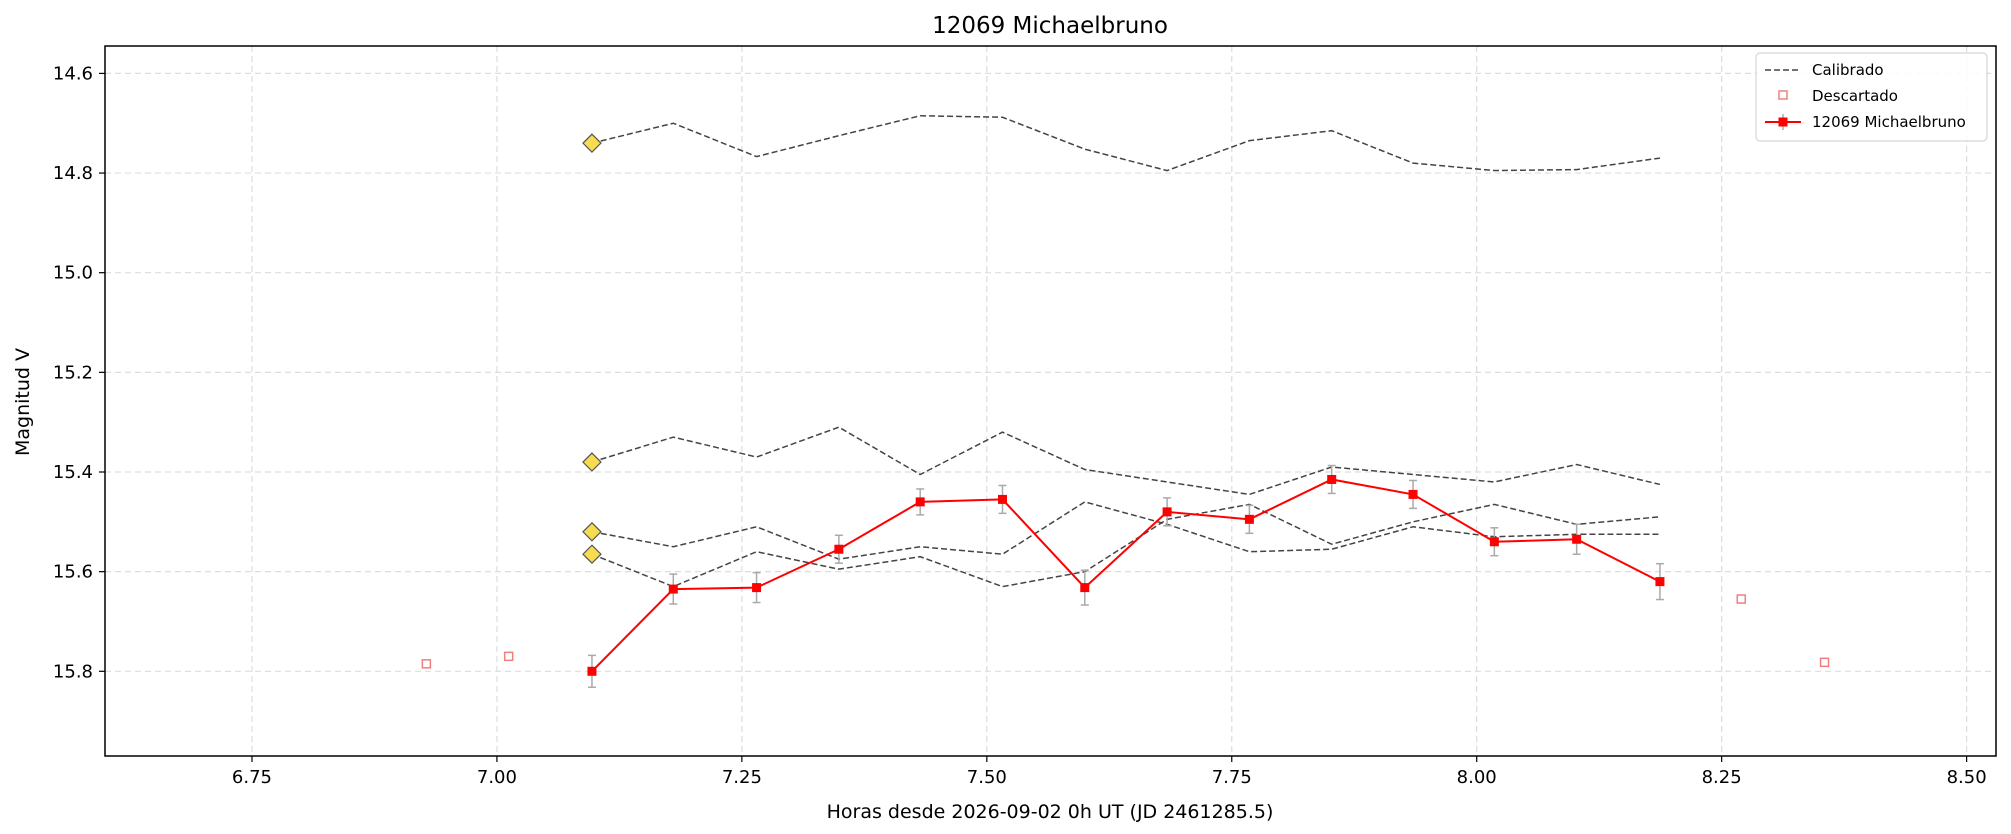 This screenshot has width=2011, height=834. Describe the element at coordinates (1889, 122) in the screenshot. I see `legend-target-label: 12069 Michaelbruno` at that location.